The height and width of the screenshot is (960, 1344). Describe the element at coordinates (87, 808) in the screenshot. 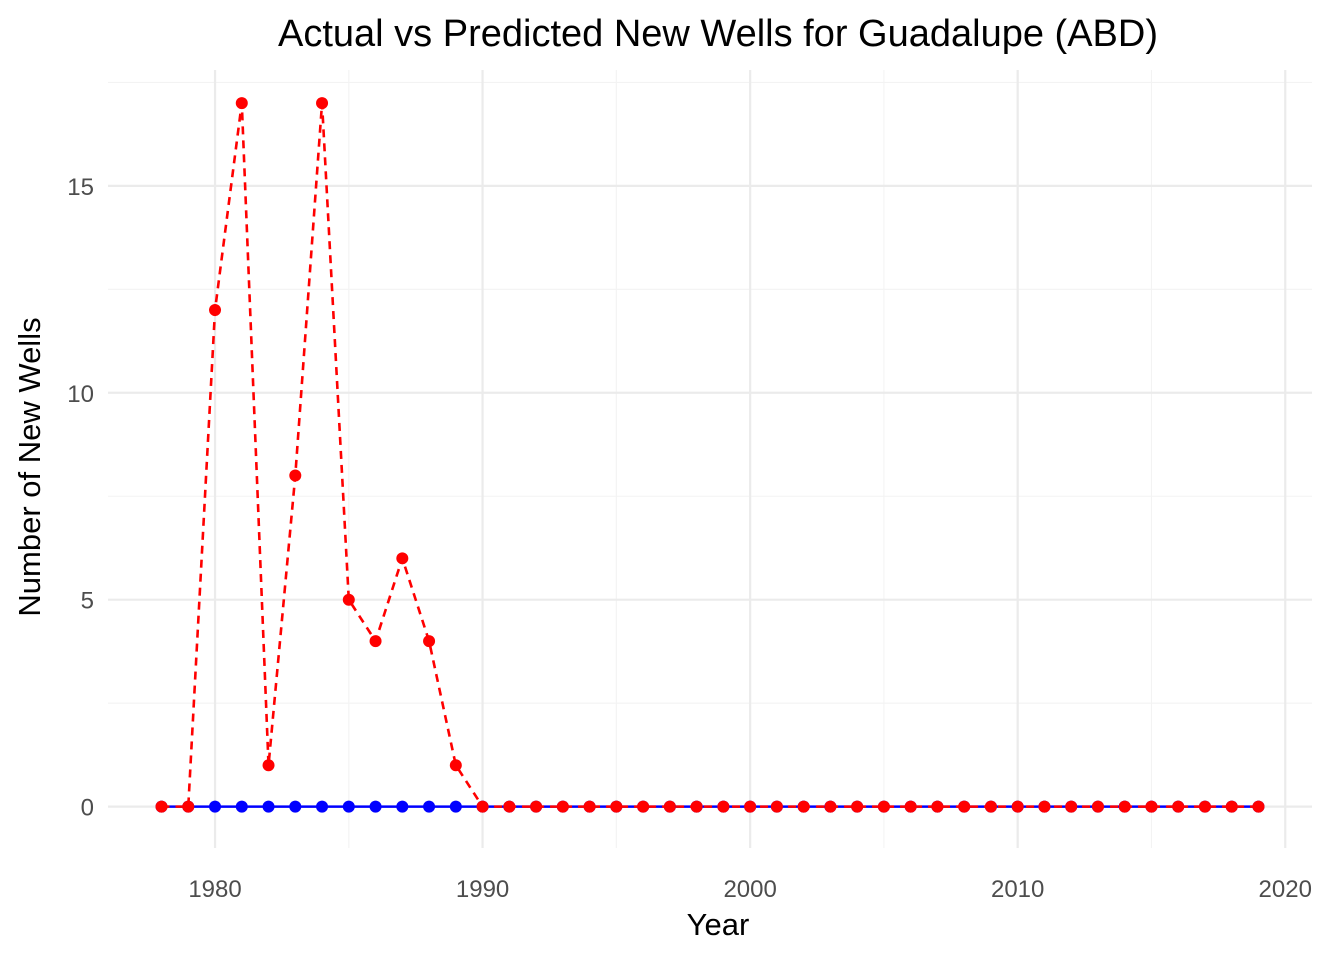

I see `y-tick-label: 0` at that location.